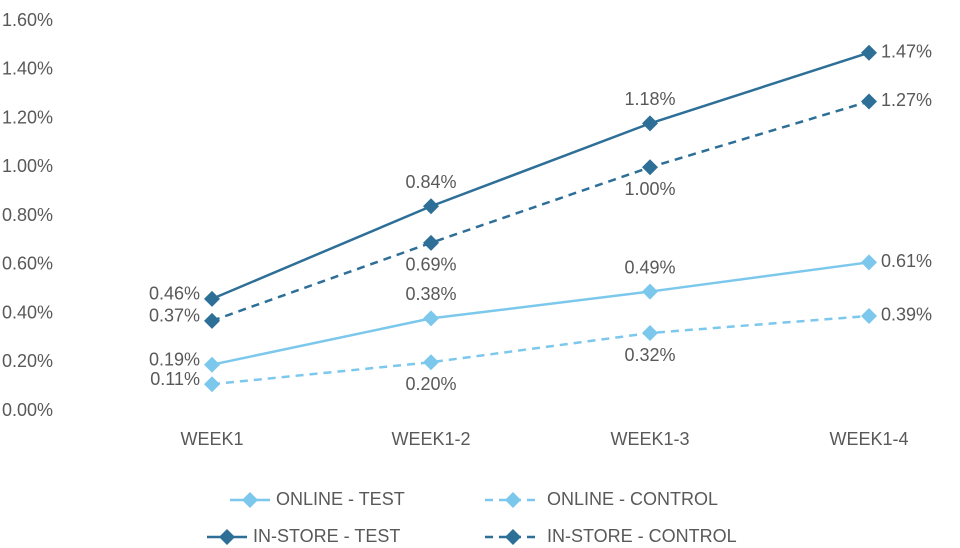  Describe the element at coordinates (906, 51) in the screenshot. I see `data-label: 1.47%` at that location.